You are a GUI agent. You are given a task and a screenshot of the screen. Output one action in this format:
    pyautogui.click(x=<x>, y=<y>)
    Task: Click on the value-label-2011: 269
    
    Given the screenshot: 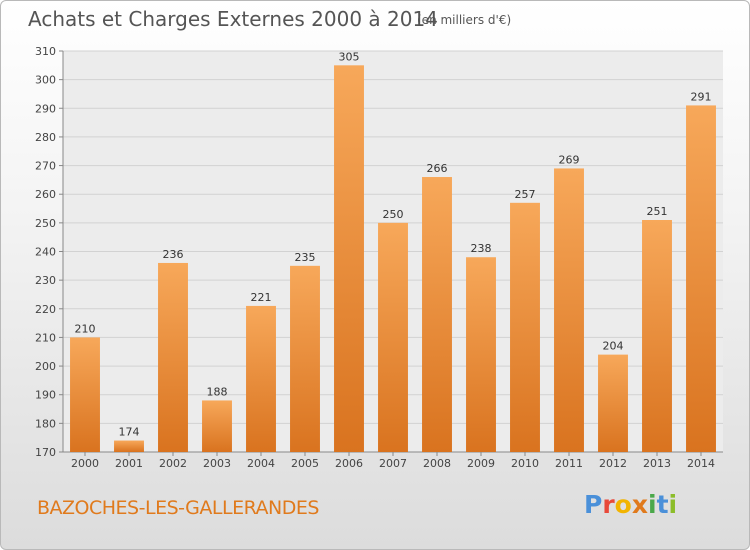 What is the action you would take?
    pyautogui.click(x=569, y=159)
    